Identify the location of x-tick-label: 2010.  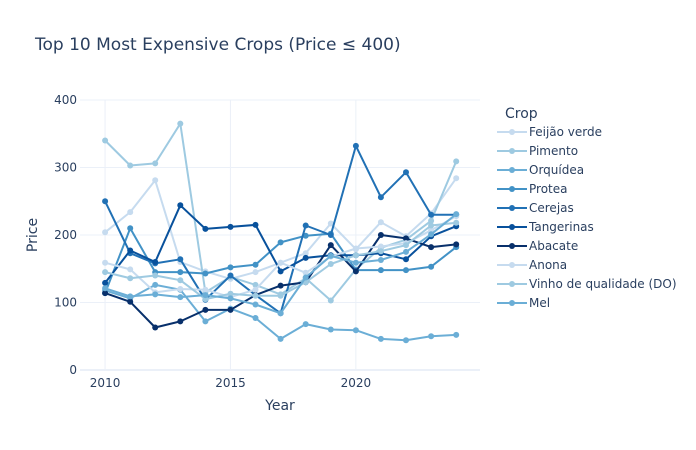
(105, 383).